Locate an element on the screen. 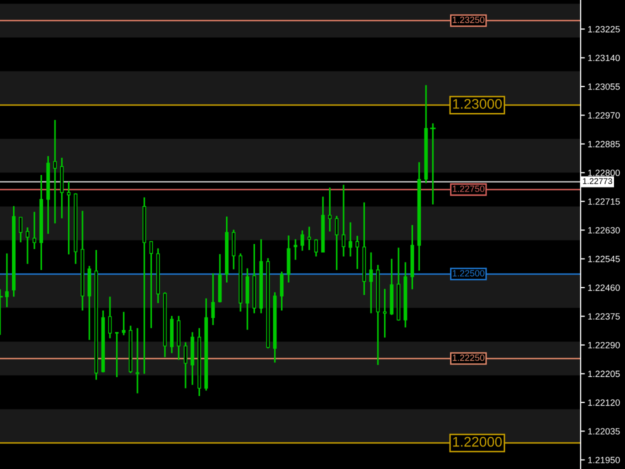  y-tick-label: 1.22970 is located at coordinates (604, 115).